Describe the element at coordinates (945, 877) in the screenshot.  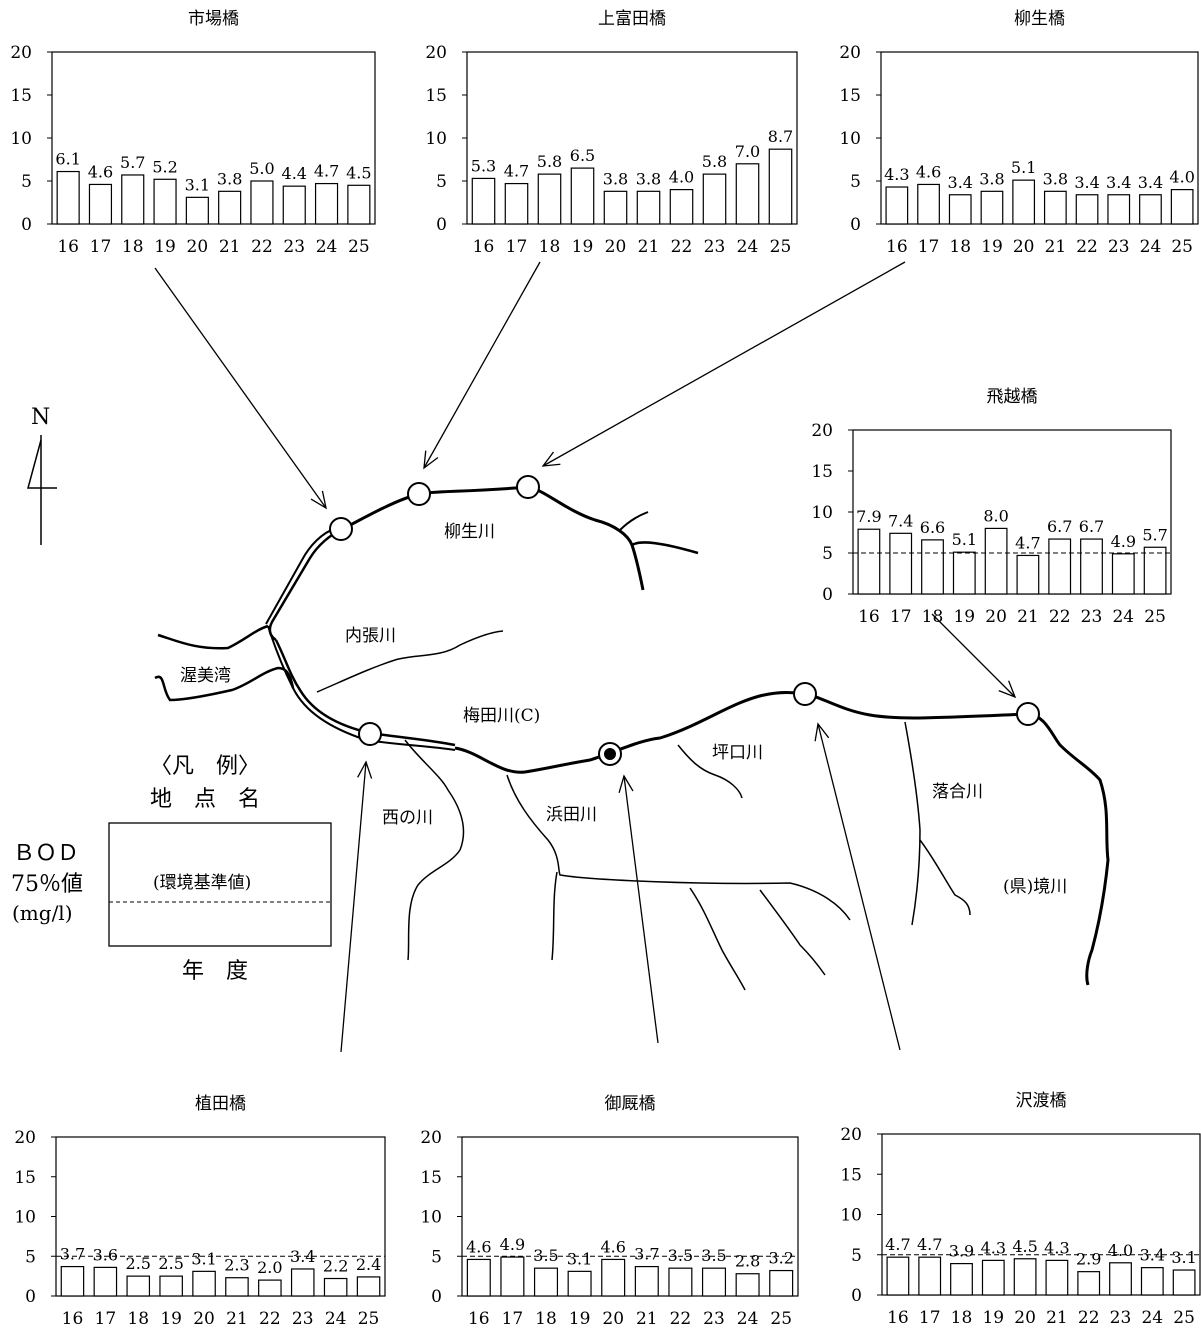
I see `ochiai-branch` at that location.